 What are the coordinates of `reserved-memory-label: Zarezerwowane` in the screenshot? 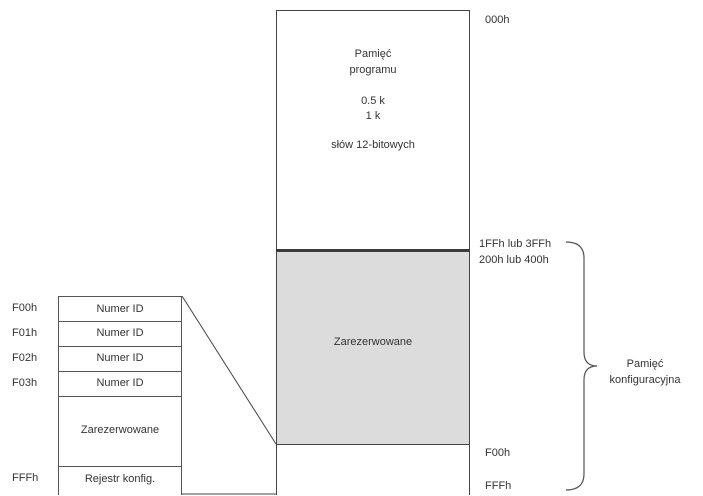 It's located at (373, 342).